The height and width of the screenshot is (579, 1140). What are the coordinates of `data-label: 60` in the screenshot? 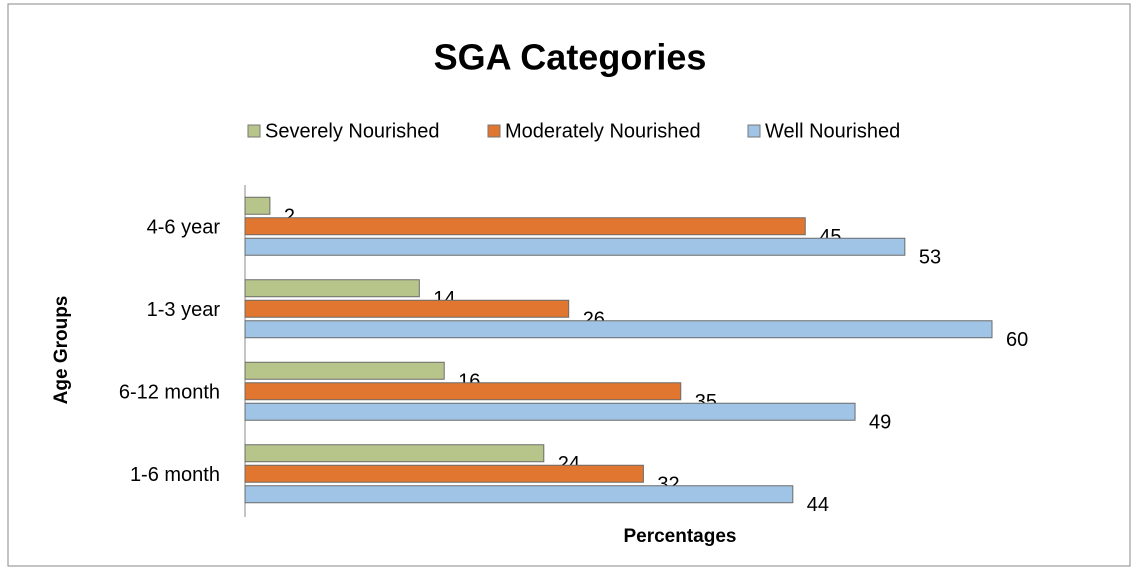 It's located at (1017, 340).